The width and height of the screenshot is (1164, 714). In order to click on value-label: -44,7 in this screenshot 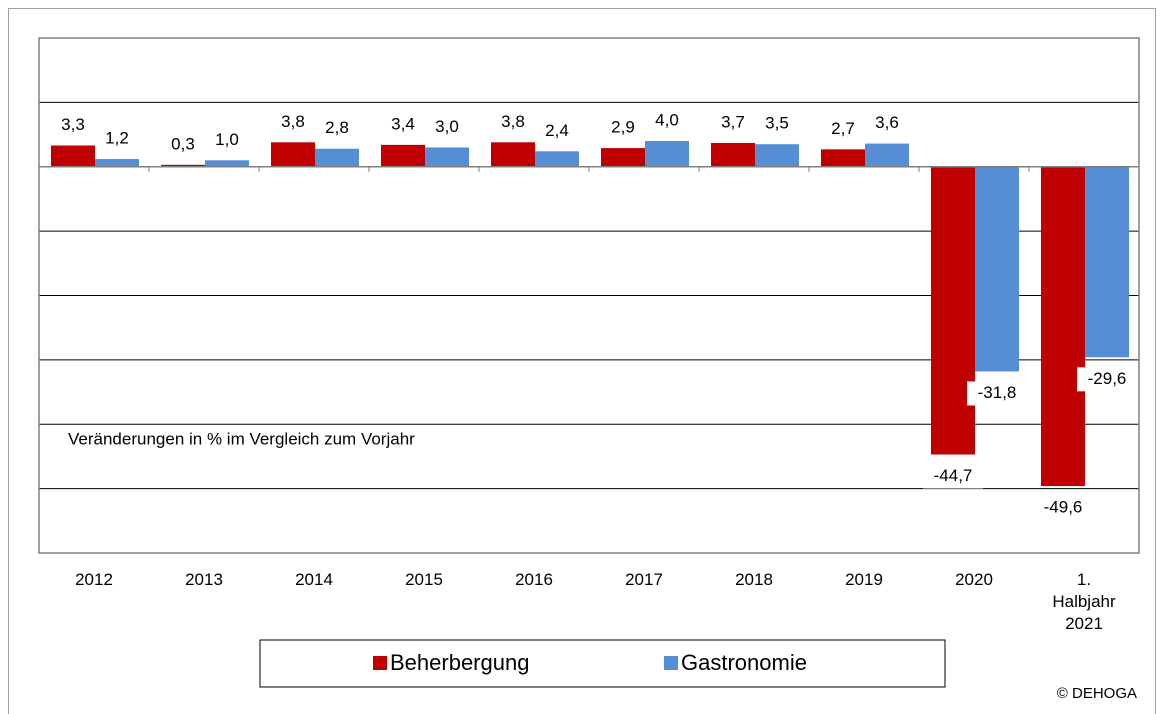, I will do `click(953, 475)`.